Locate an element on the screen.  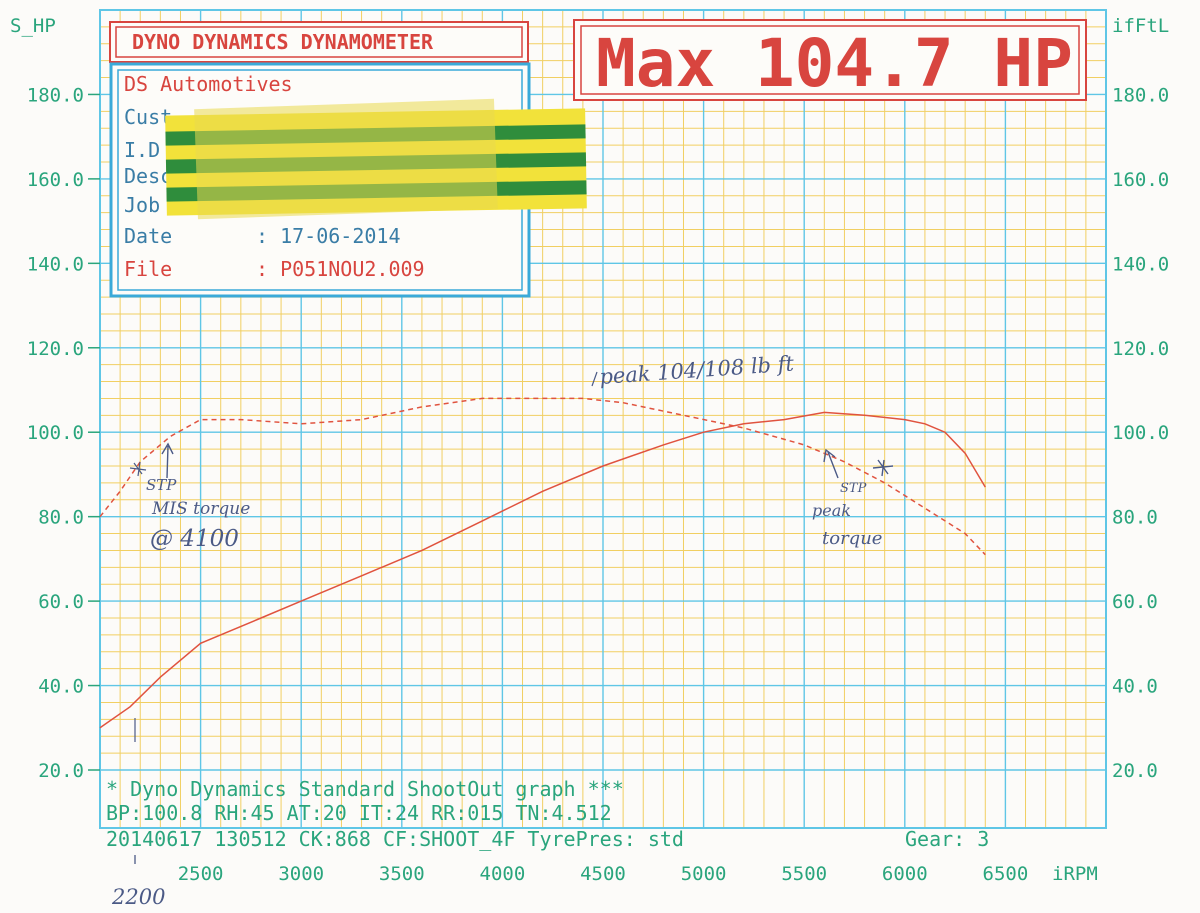
left-axis-name: S_HP is located at coordinates (33, 26).